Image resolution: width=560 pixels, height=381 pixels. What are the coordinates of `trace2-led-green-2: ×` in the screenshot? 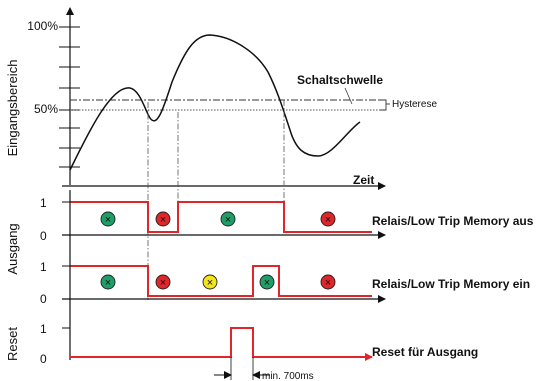 It's located at (267, 282).